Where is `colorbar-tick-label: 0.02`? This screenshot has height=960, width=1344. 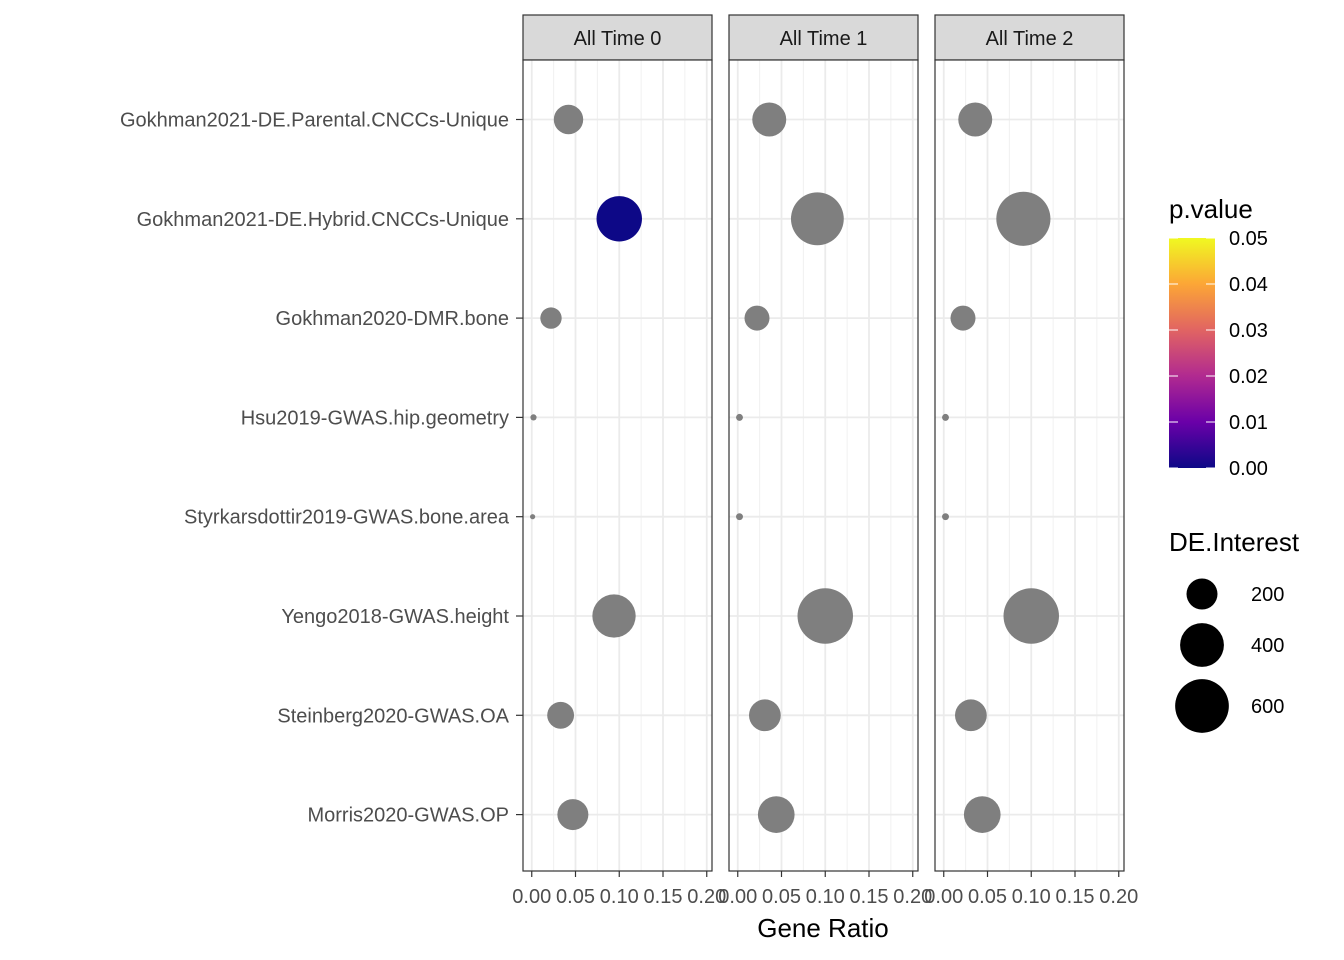
colorbar-tick-label: 0.02 is located at coordinates (1248, 377).